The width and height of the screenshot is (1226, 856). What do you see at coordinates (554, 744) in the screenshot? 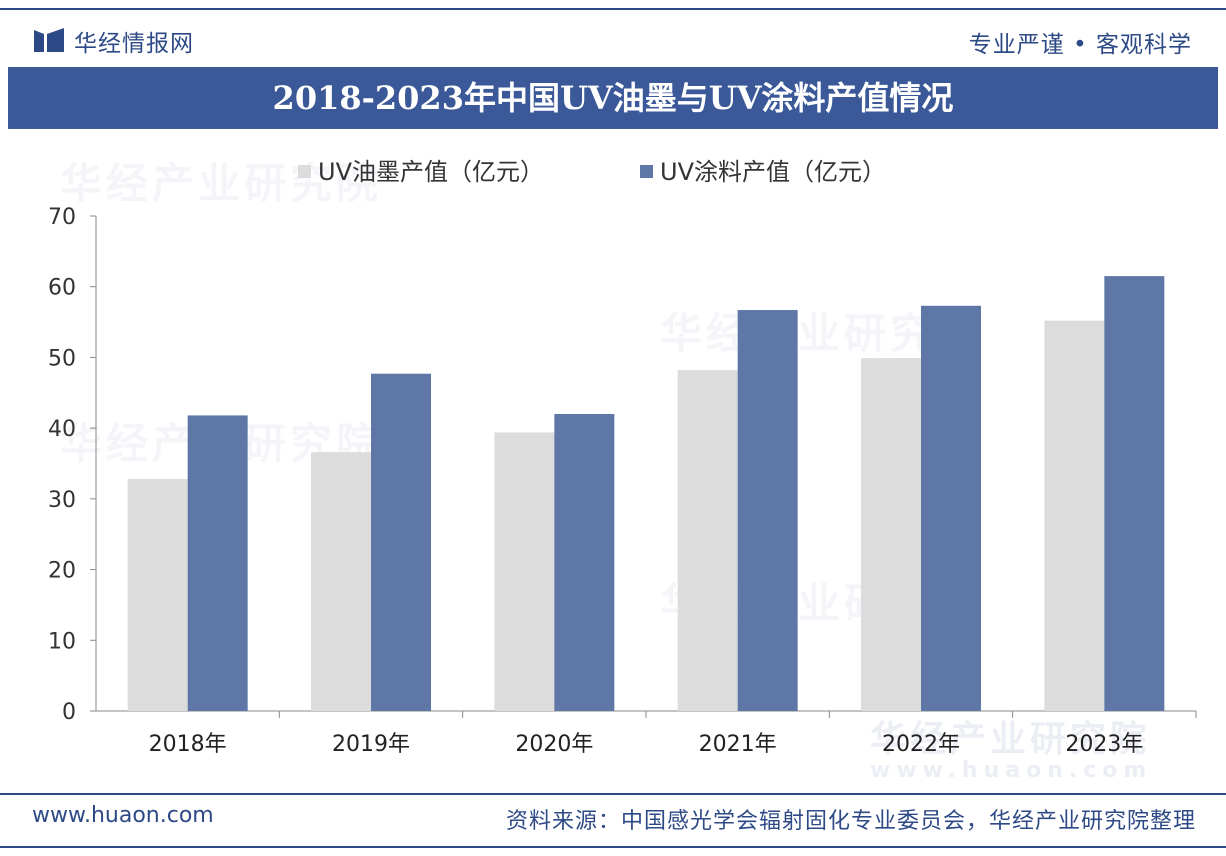
I see `x-tick-label: 2020年` at bounding box center [554, 744].